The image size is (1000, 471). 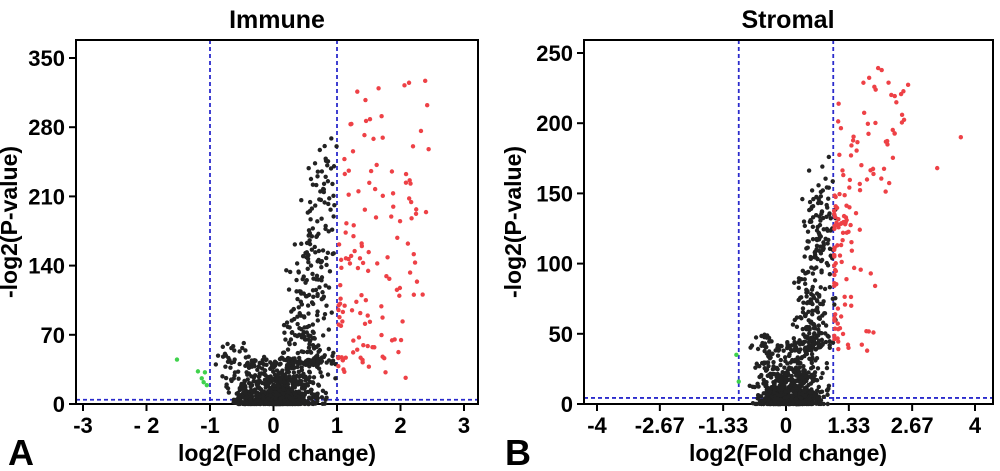 What do you see at coordinates (561, 334) in the screenshot?
I see `y-tick-label: 50` at bounding box center [561, 334].